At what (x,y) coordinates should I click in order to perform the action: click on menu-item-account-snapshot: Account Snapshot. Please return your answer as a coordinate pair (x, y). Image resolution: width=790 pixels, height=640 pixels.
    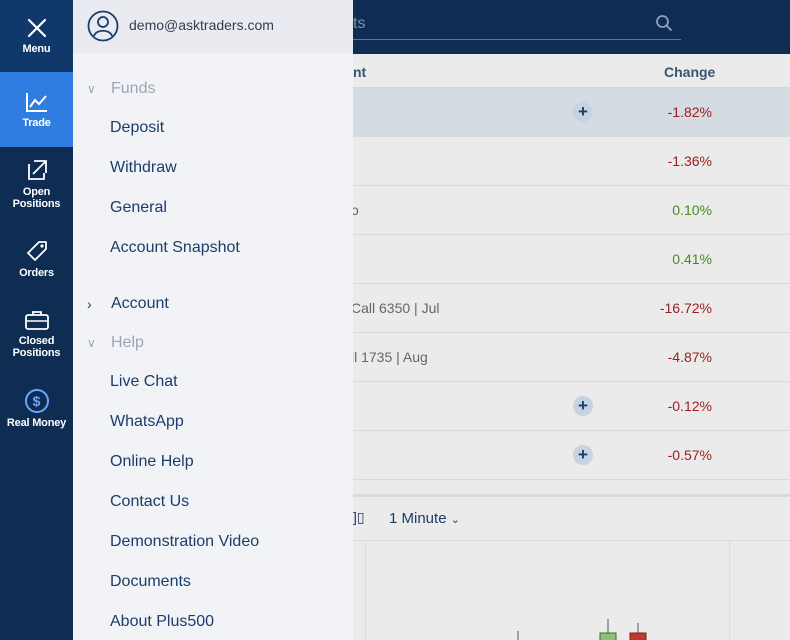
    Looking at the image, I should click on (175, 247).